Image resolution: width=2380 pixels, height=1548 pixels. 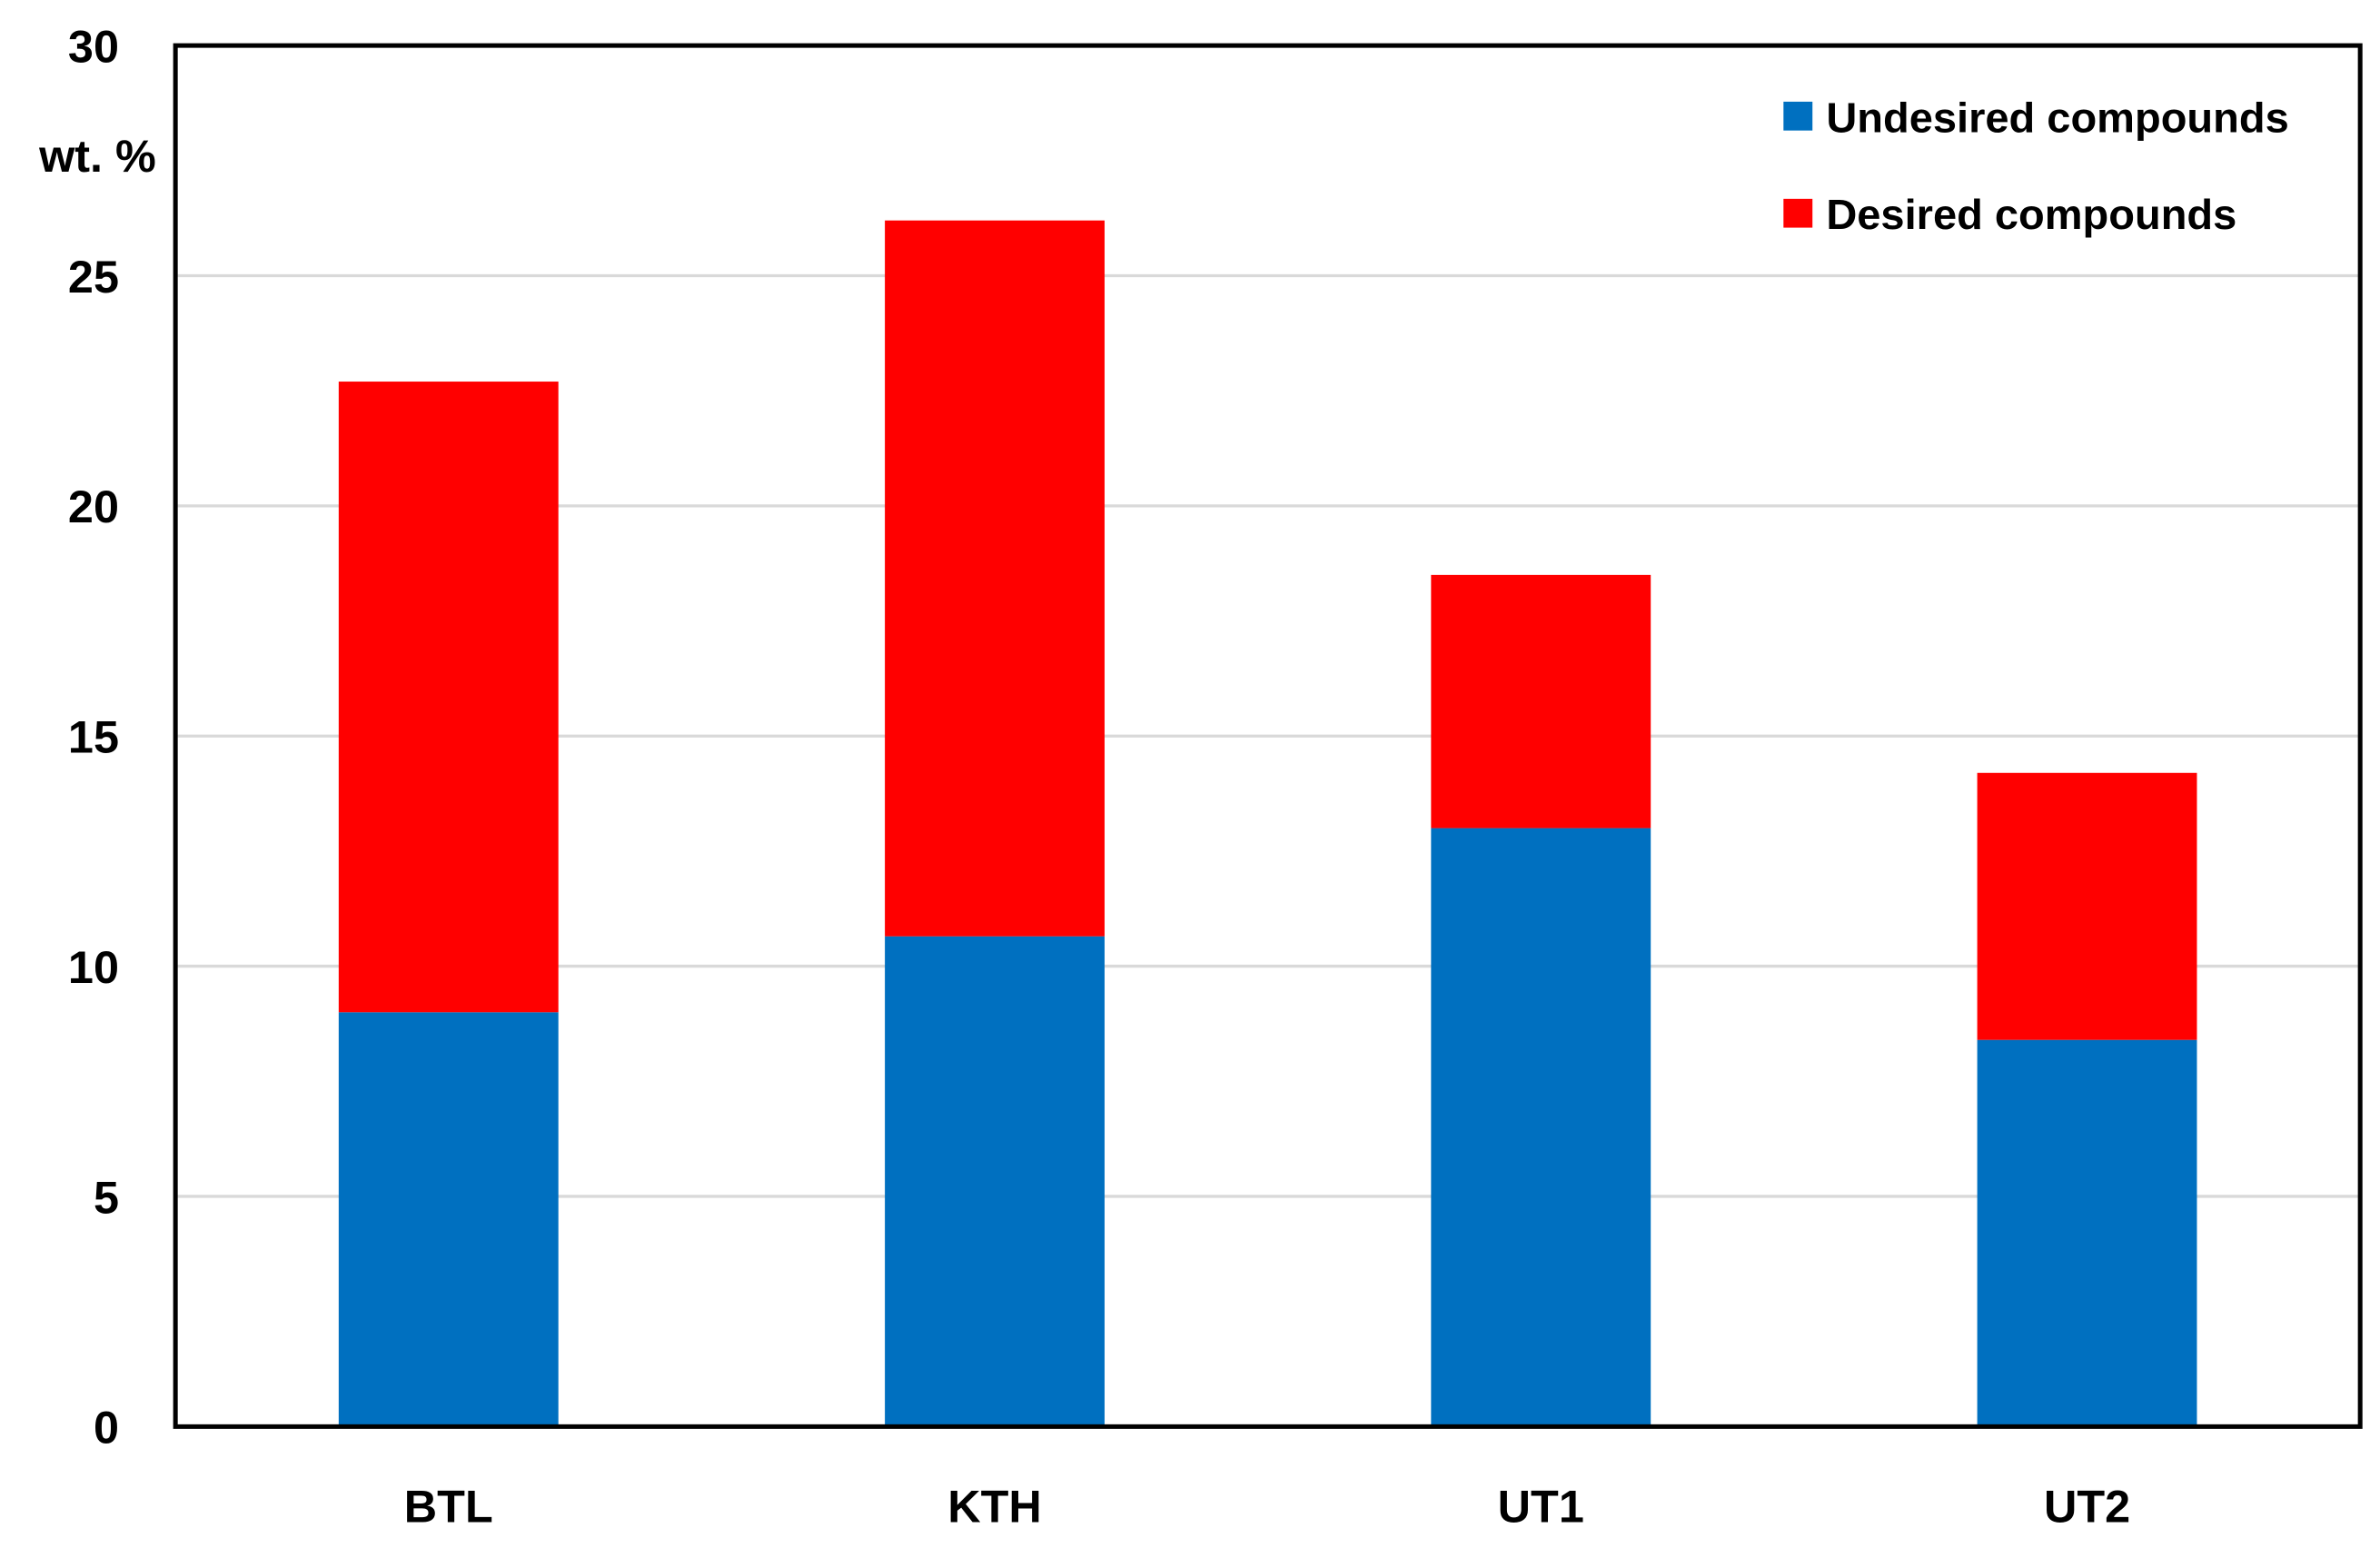 What do you see at coordinates (448, 1507) in the screenshot?
I see `x-tick-label: BTL` at bounding box center [448, 1507].